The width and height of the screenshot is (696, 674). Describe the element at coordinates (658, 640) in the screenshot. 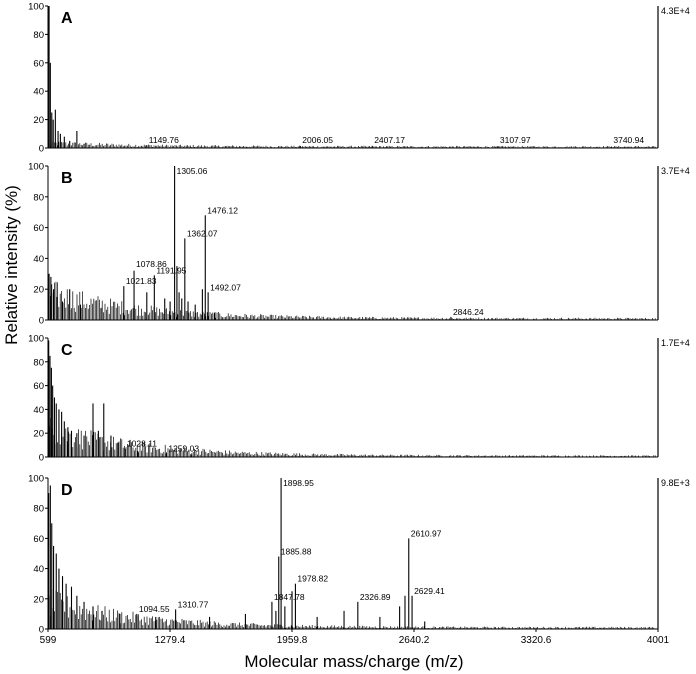

I see `x-tick-label: 4001` at that location.